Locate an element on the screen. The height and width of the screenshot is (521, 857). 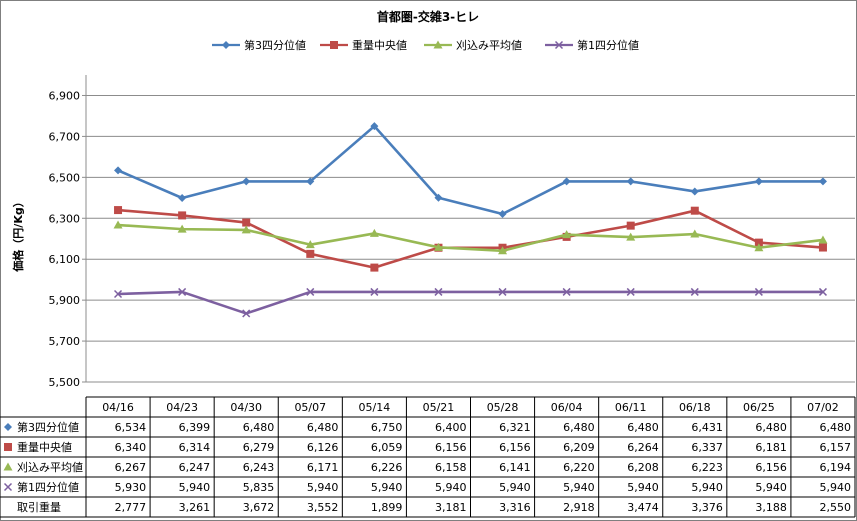
table-cell: 2,777 is located at coordinates (131, 507).